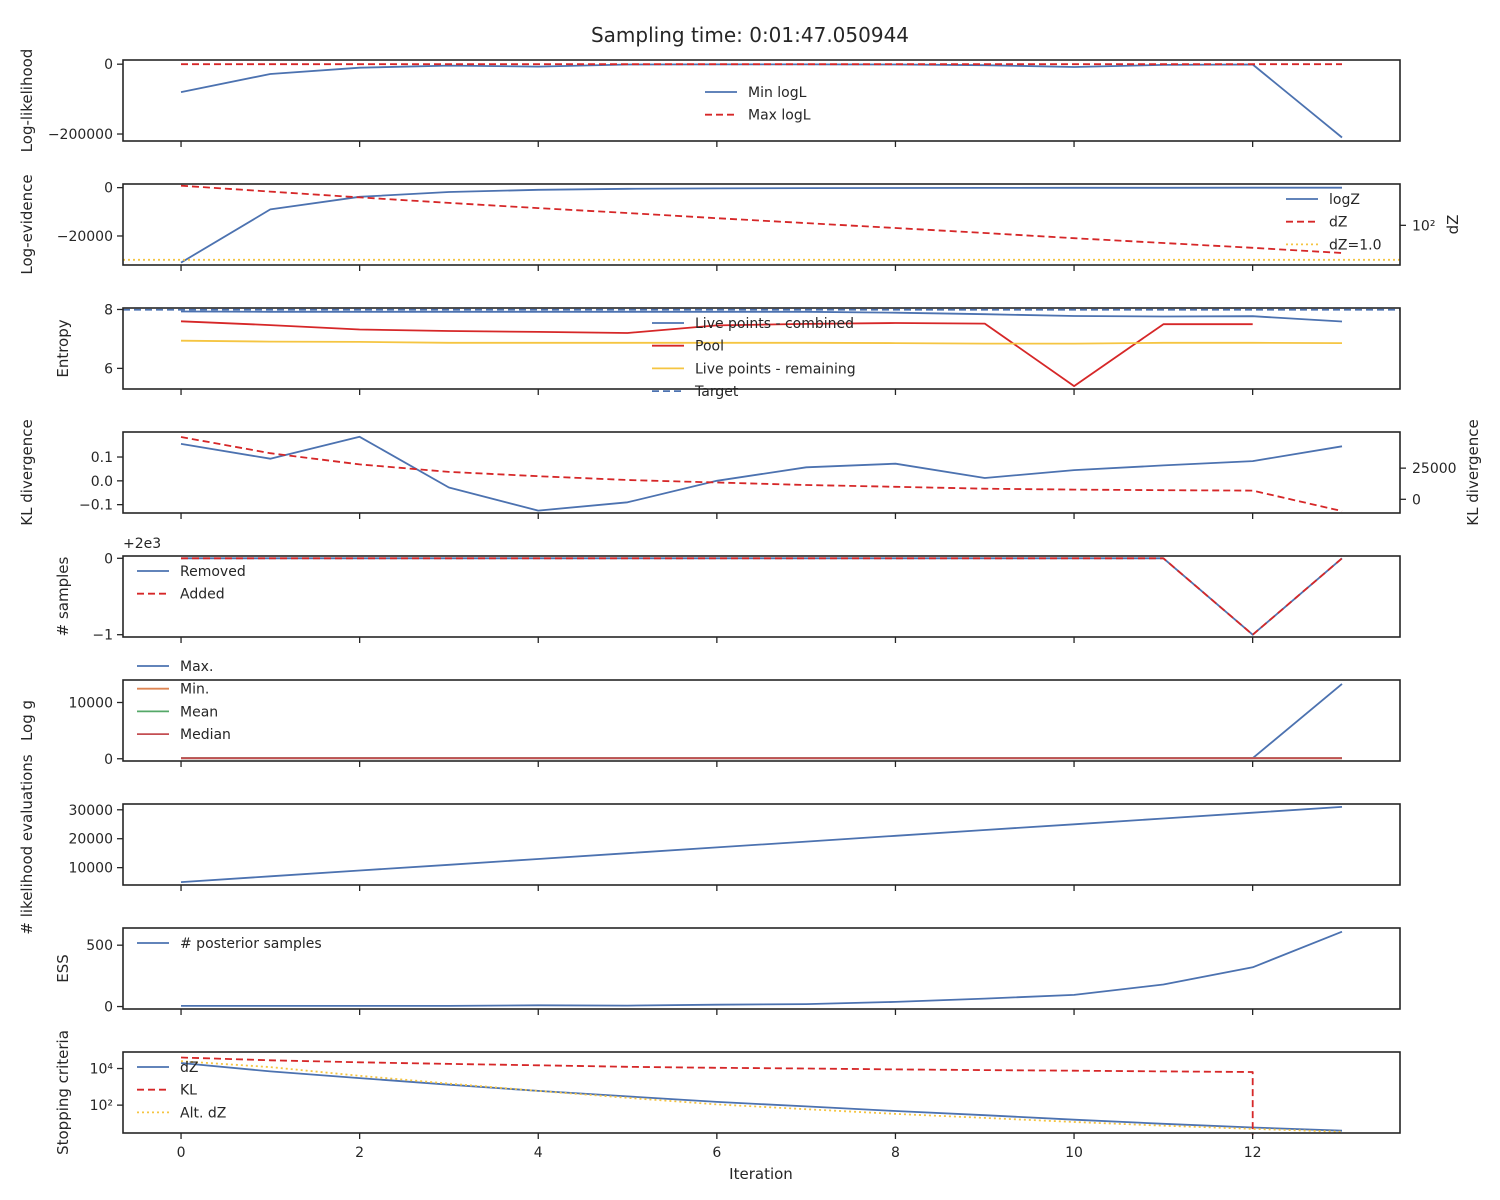 The height and width of the screenshot is (1200, 1500). I want to click on panel-7: 30000 20000 10000 # likelihood evaluations, so click(709, 844).